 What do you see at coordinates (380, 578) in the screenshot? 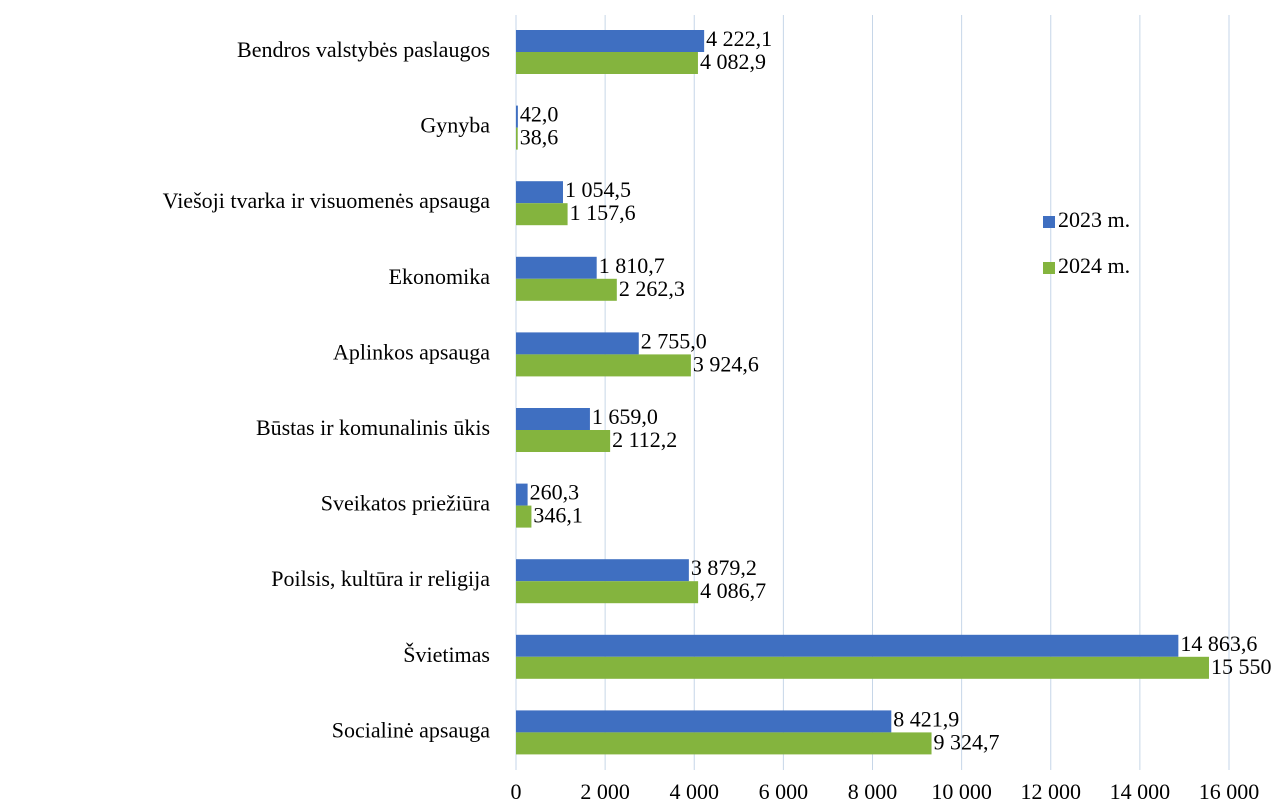
I see `y-tick-label: Poilsis, kultūra ir religija` at bounding box center [380, 578].